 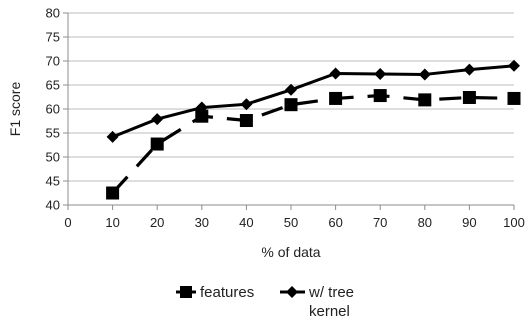 I want to click on x-tick-label-30: 30, so click(x=202, y=222).